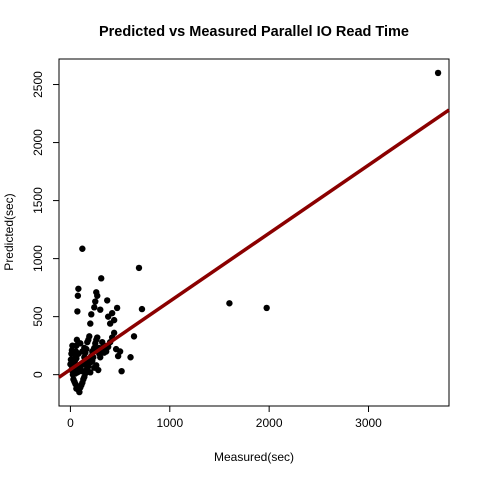  What do you see at coordinates (9, 231) in the screenshot?
I see `y-axis-label: Predicted(sec)` at bounding box center [9, 231].